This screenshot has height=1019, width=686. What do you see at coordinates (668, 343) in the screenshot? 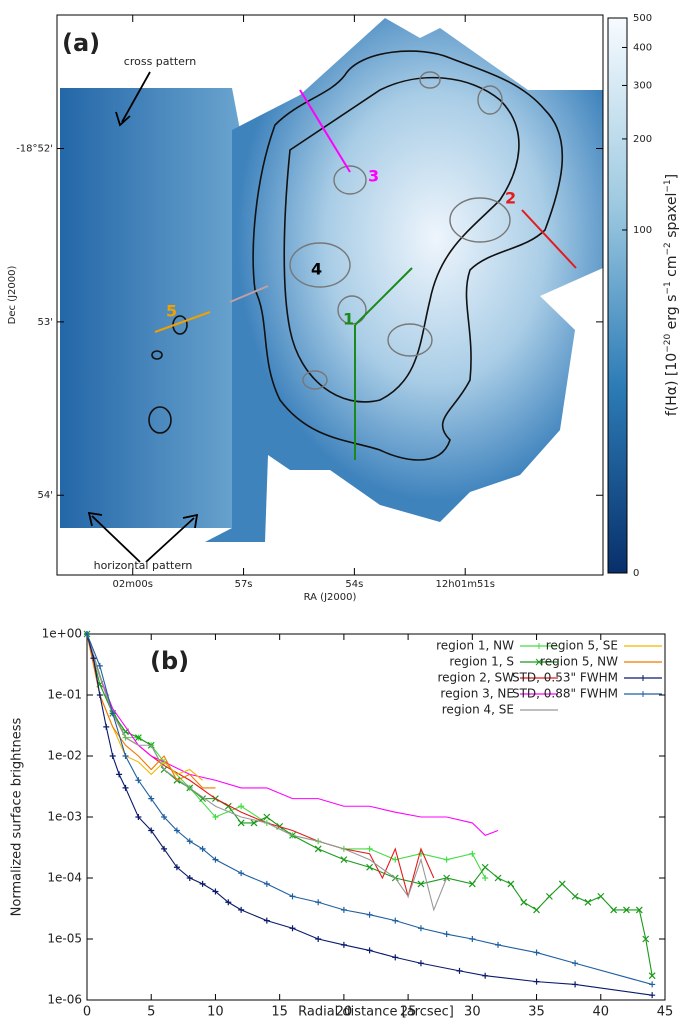
I see `label-part: −20` at bounding box center [668, 343].